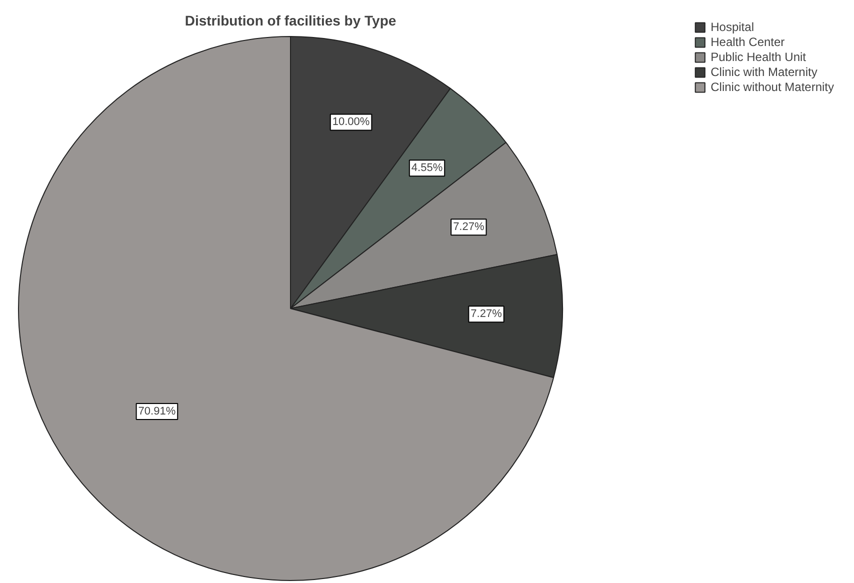 The image size is (854, 583). Describe the element at coordinates (772, 87) in the screenshot. I see `legend-label: Clinic without Maternity` at that location.